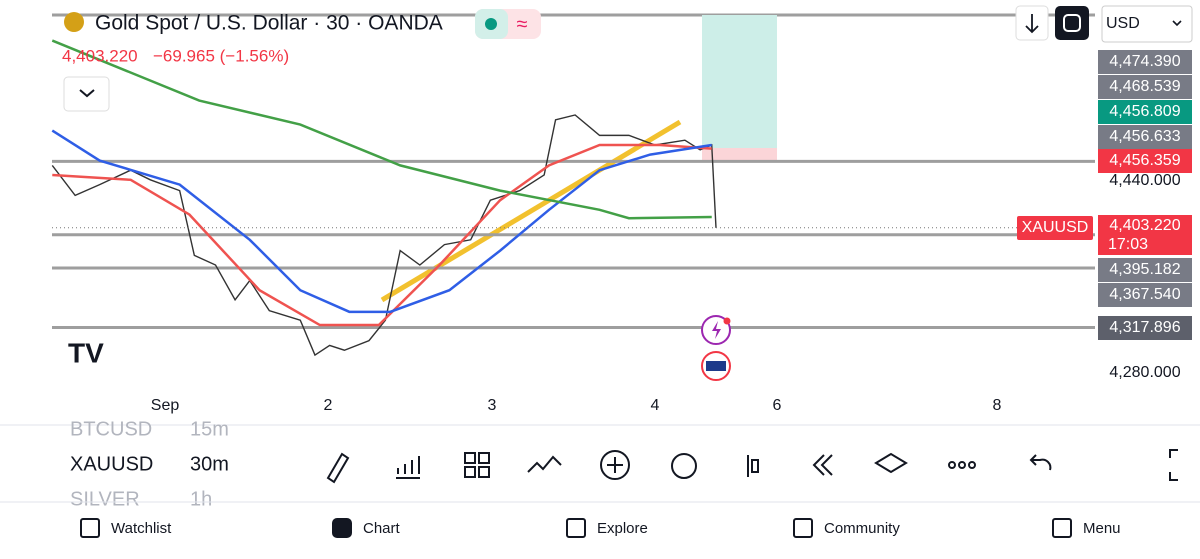 The height and width of the screenshot is (559, 1200). Describe the element at coordinates (201, 499) in the screenshot. I see `watch-interval: 1h` at that location.